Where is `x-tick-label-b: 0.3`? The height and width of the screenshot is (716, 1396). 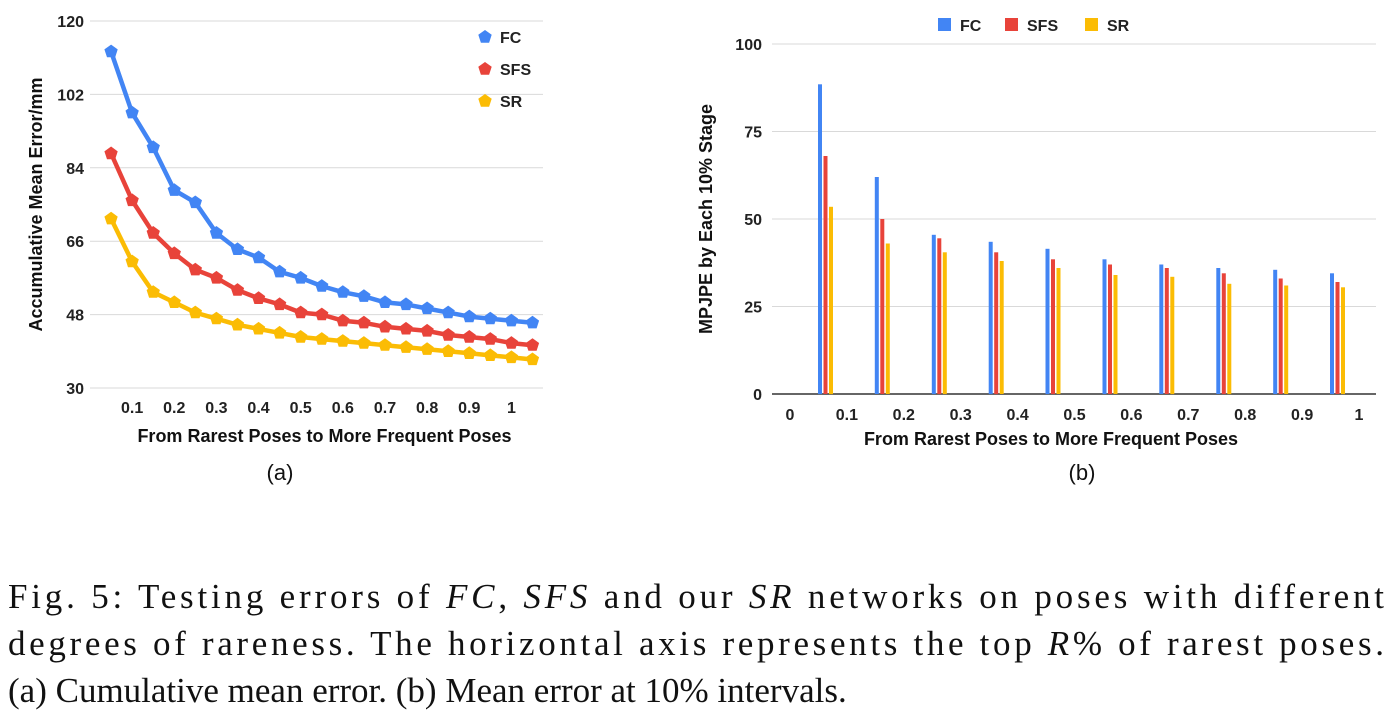
x-tick-label-b: 0.3 is located at coordinates (961, 415).